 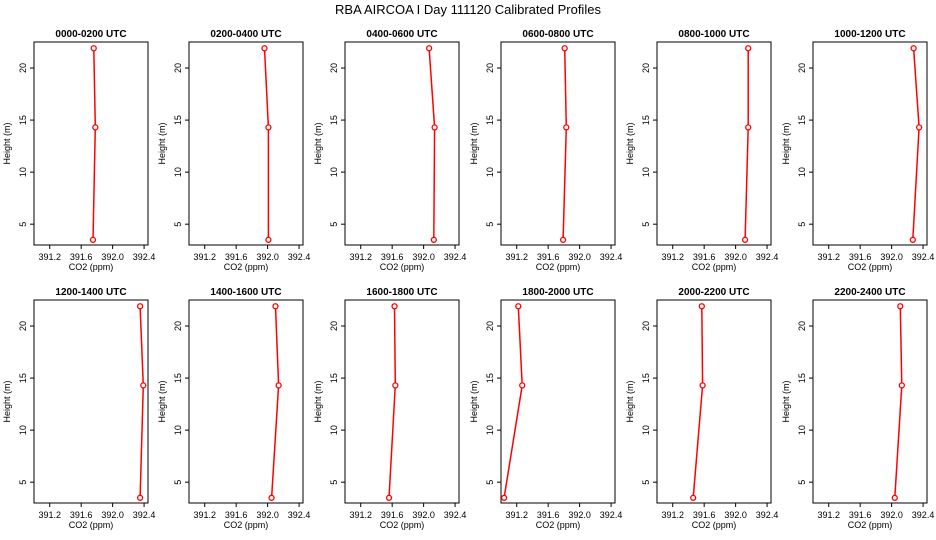 What do you see at coordinates (245, 34) in the screenshot?
I see `panel-title: 0200-0400 UTC` at bounding box center [245, 34].